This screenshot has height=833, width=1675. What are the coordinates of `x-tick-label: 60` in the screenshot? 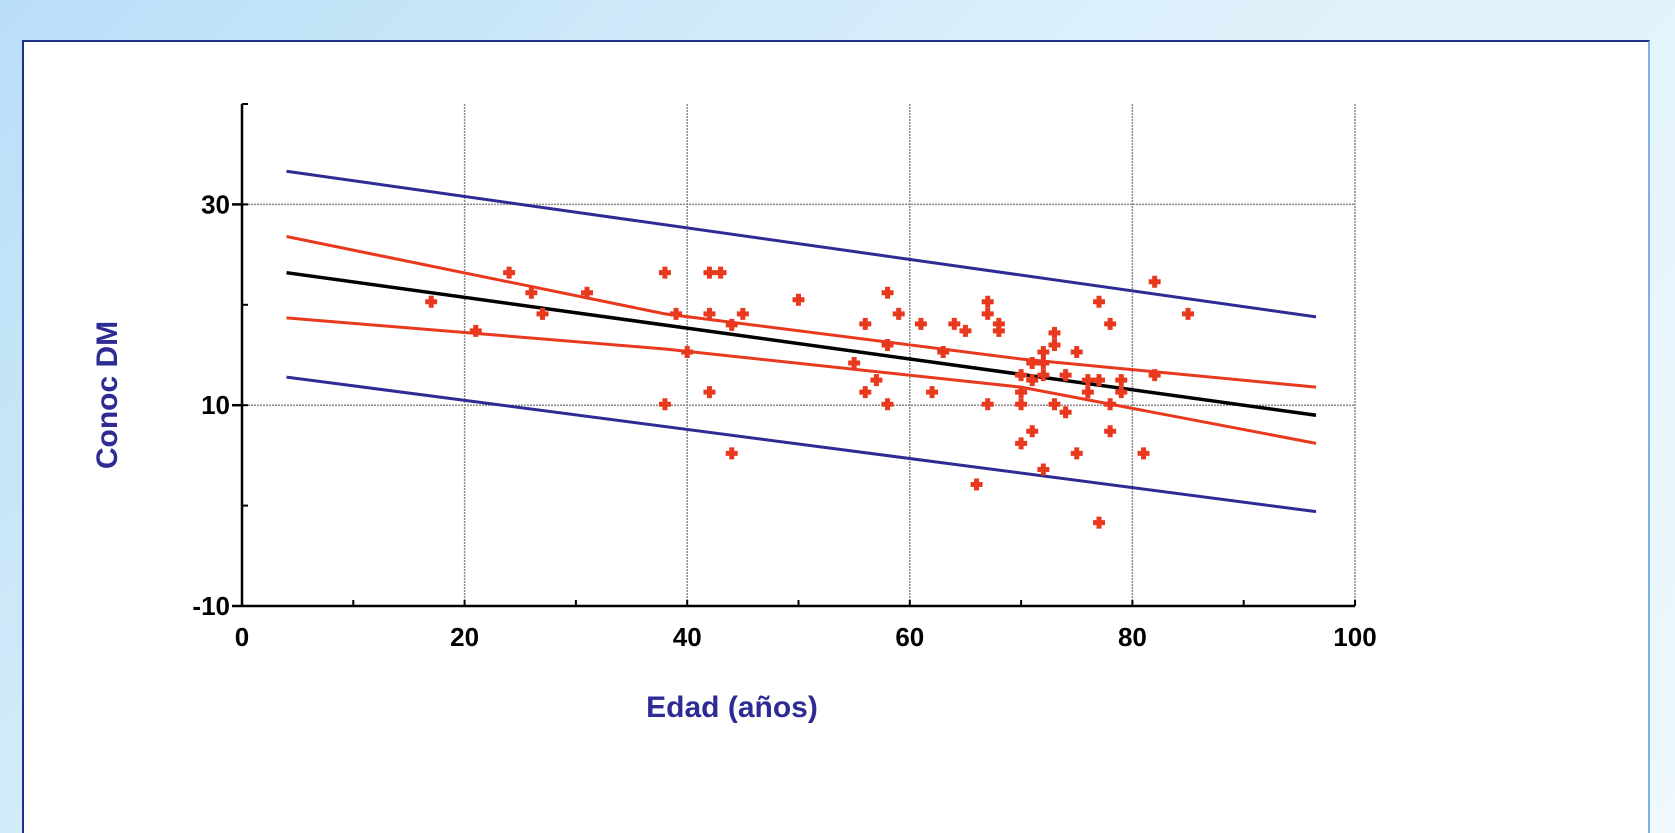 It's located at (909, 637).